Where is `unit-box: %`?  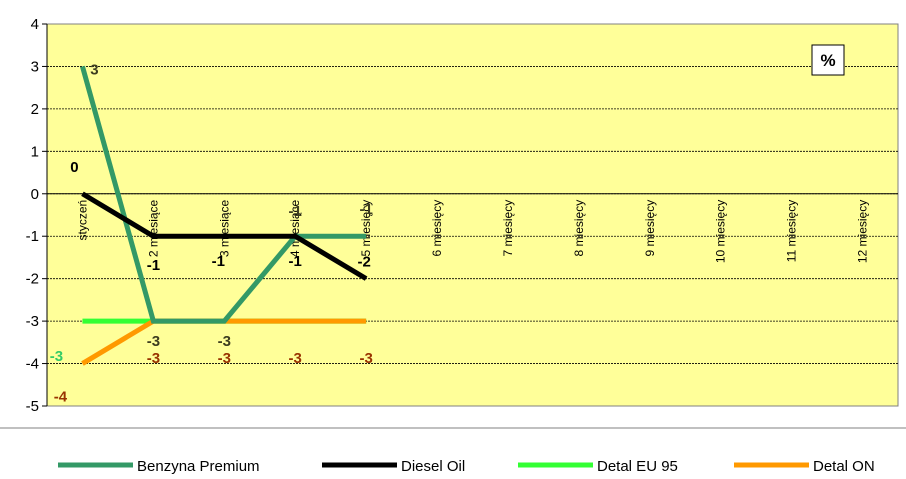
unit-box: % is located at coordinates (828, 60).